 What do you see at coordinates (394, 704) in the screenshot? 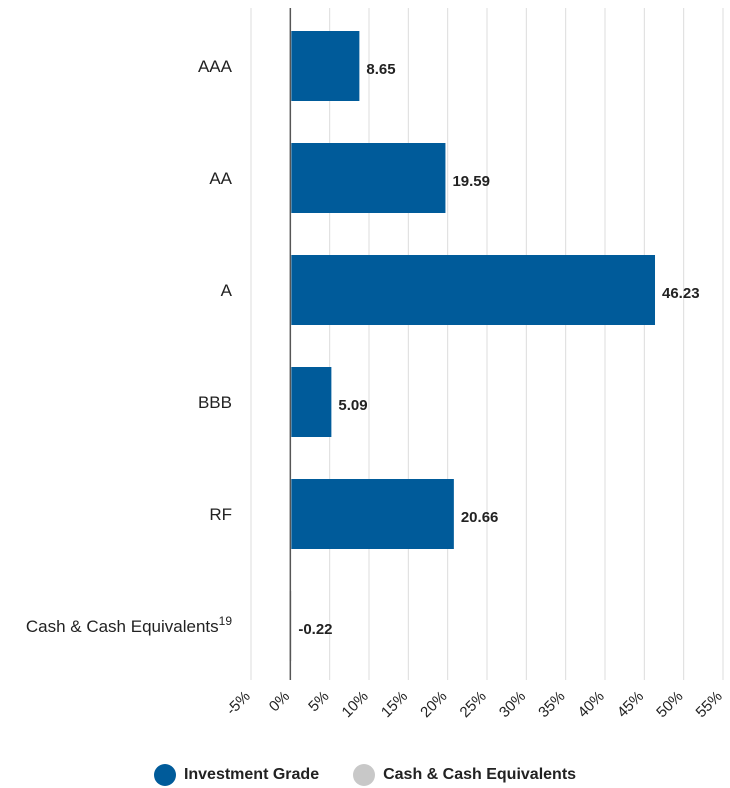
I see `x-tick-label: 15%` at bounding box center [394, 704].